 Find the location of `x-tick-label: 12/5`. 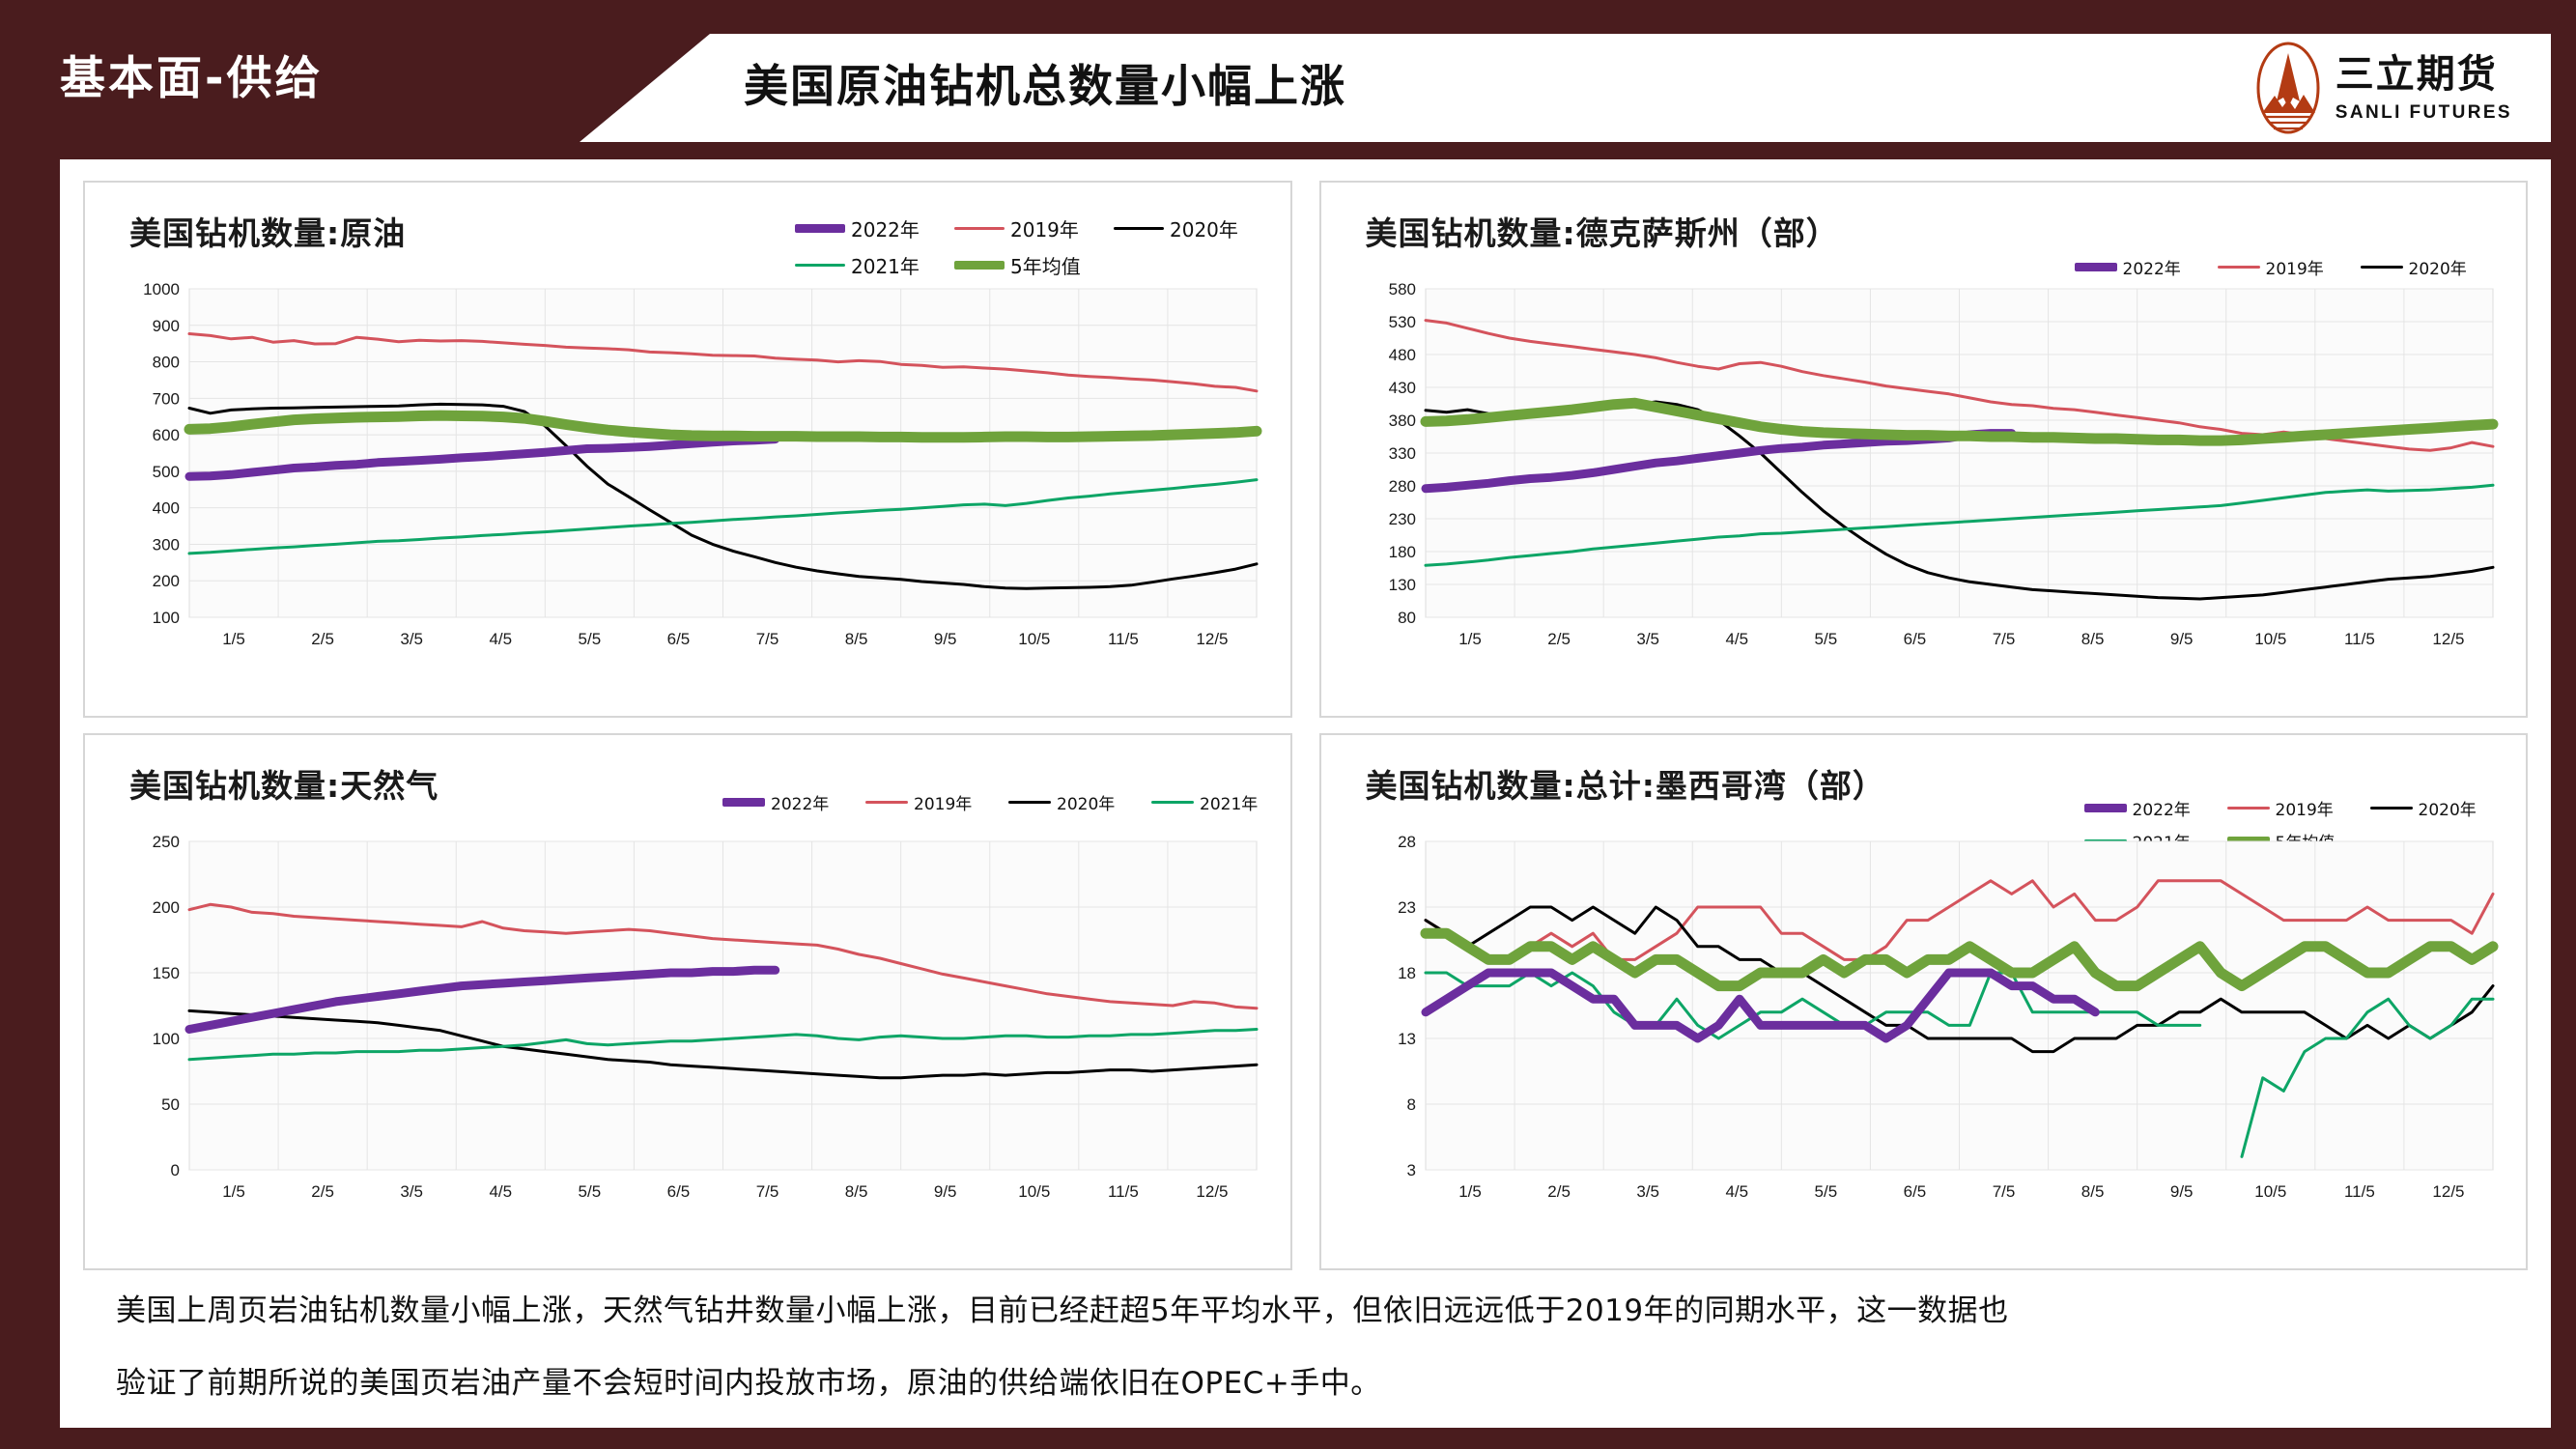

x-tick-label: 12/5 is located at coordinates (2448, 1191).